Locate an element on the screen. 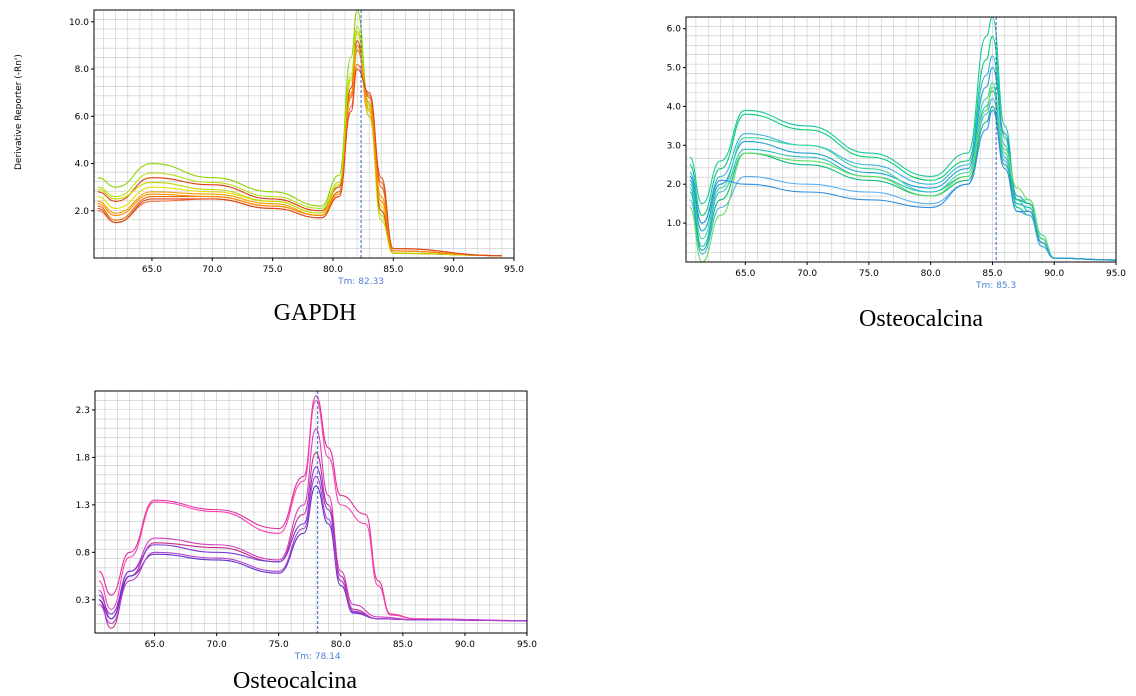 This screenshot has width=1136, height=696. y-tick-label: 0.3 is located at coordinates (83, 601).